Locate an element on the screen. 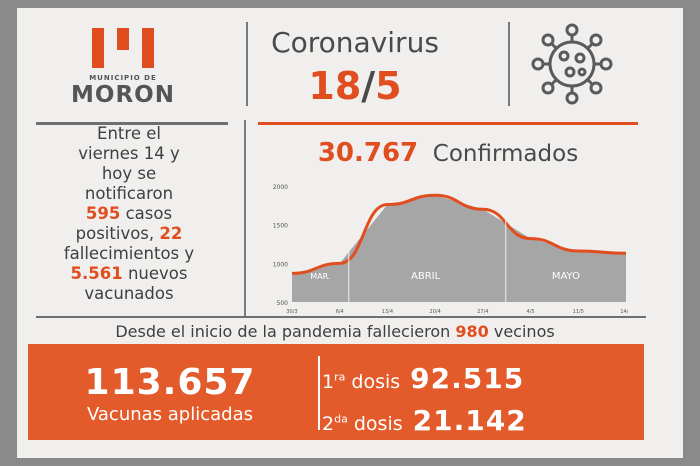  confirmed-total: 30.767 Confirmados is located at coordinates (448, 153).